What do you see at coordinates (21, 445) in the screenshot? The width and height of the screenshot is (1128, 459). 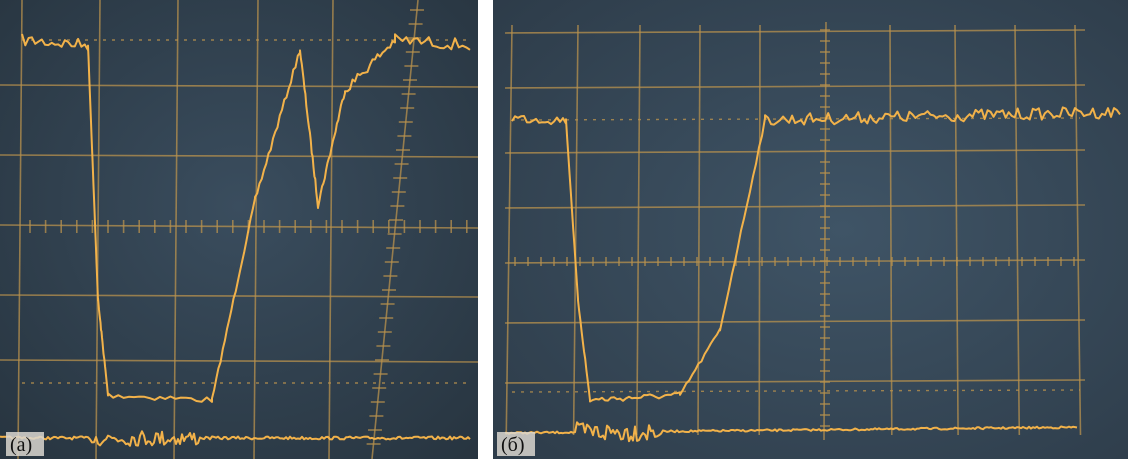 I see `panel-label: (а)` at bounding box center [21, 445].